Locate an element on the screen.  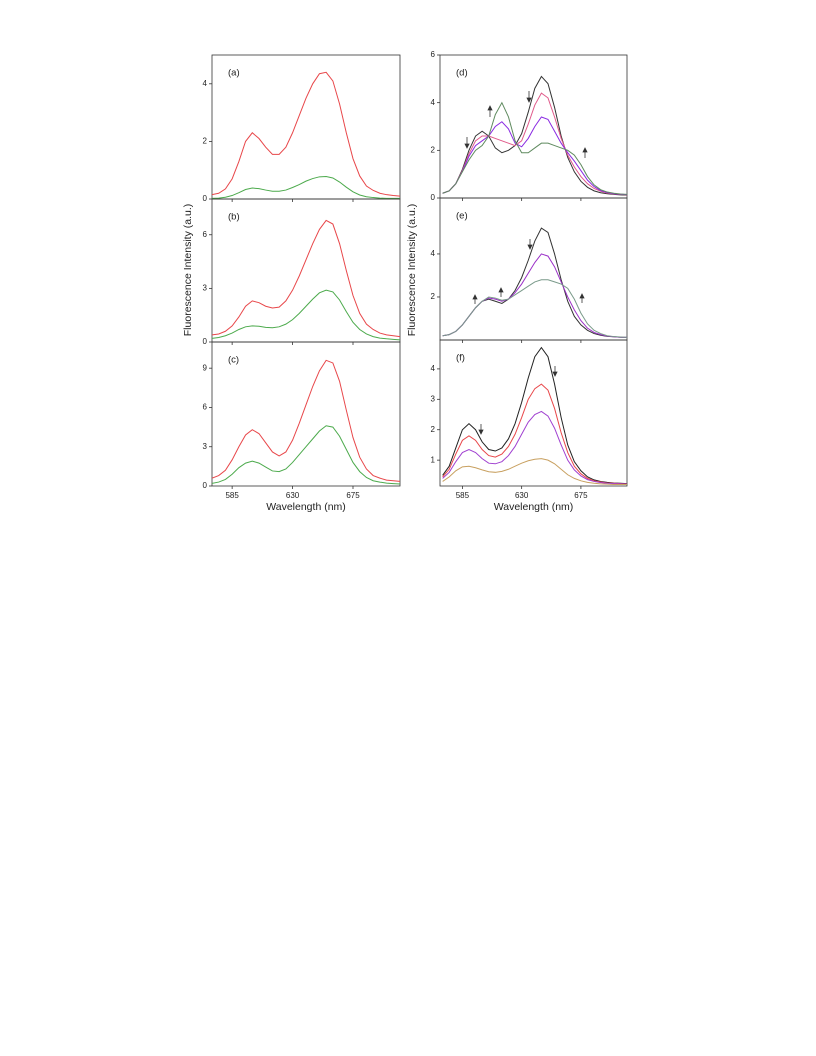
panel-label: (f) is located at coordinates (460, 358).